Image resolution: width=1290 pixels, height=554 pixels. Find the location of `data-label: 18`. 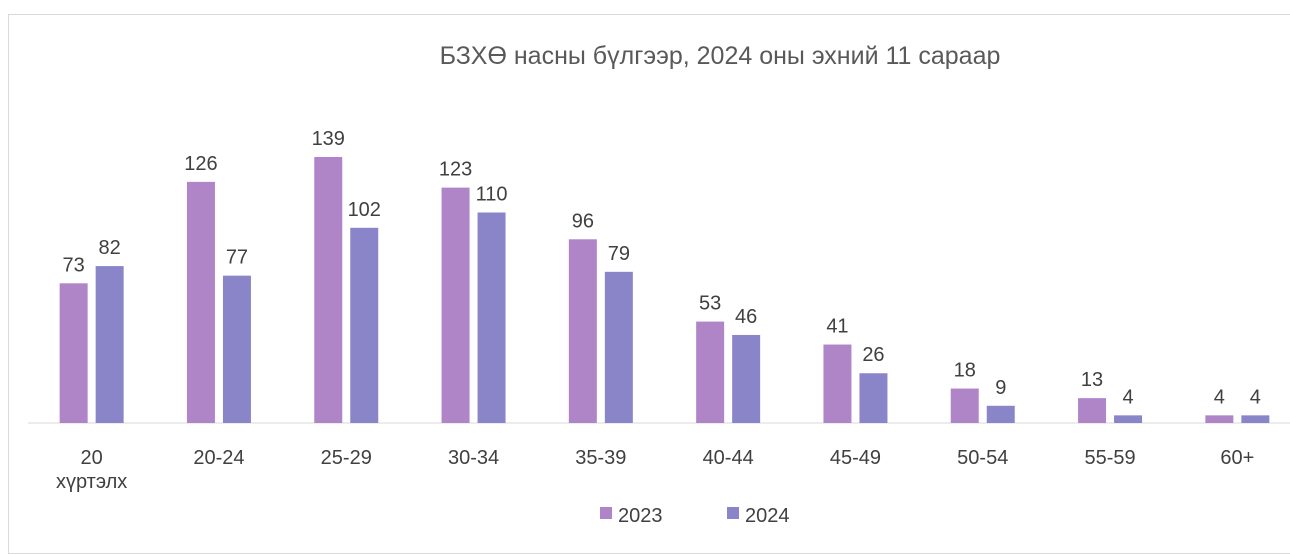

data-label: 18 is located at coordinates (965, 371).